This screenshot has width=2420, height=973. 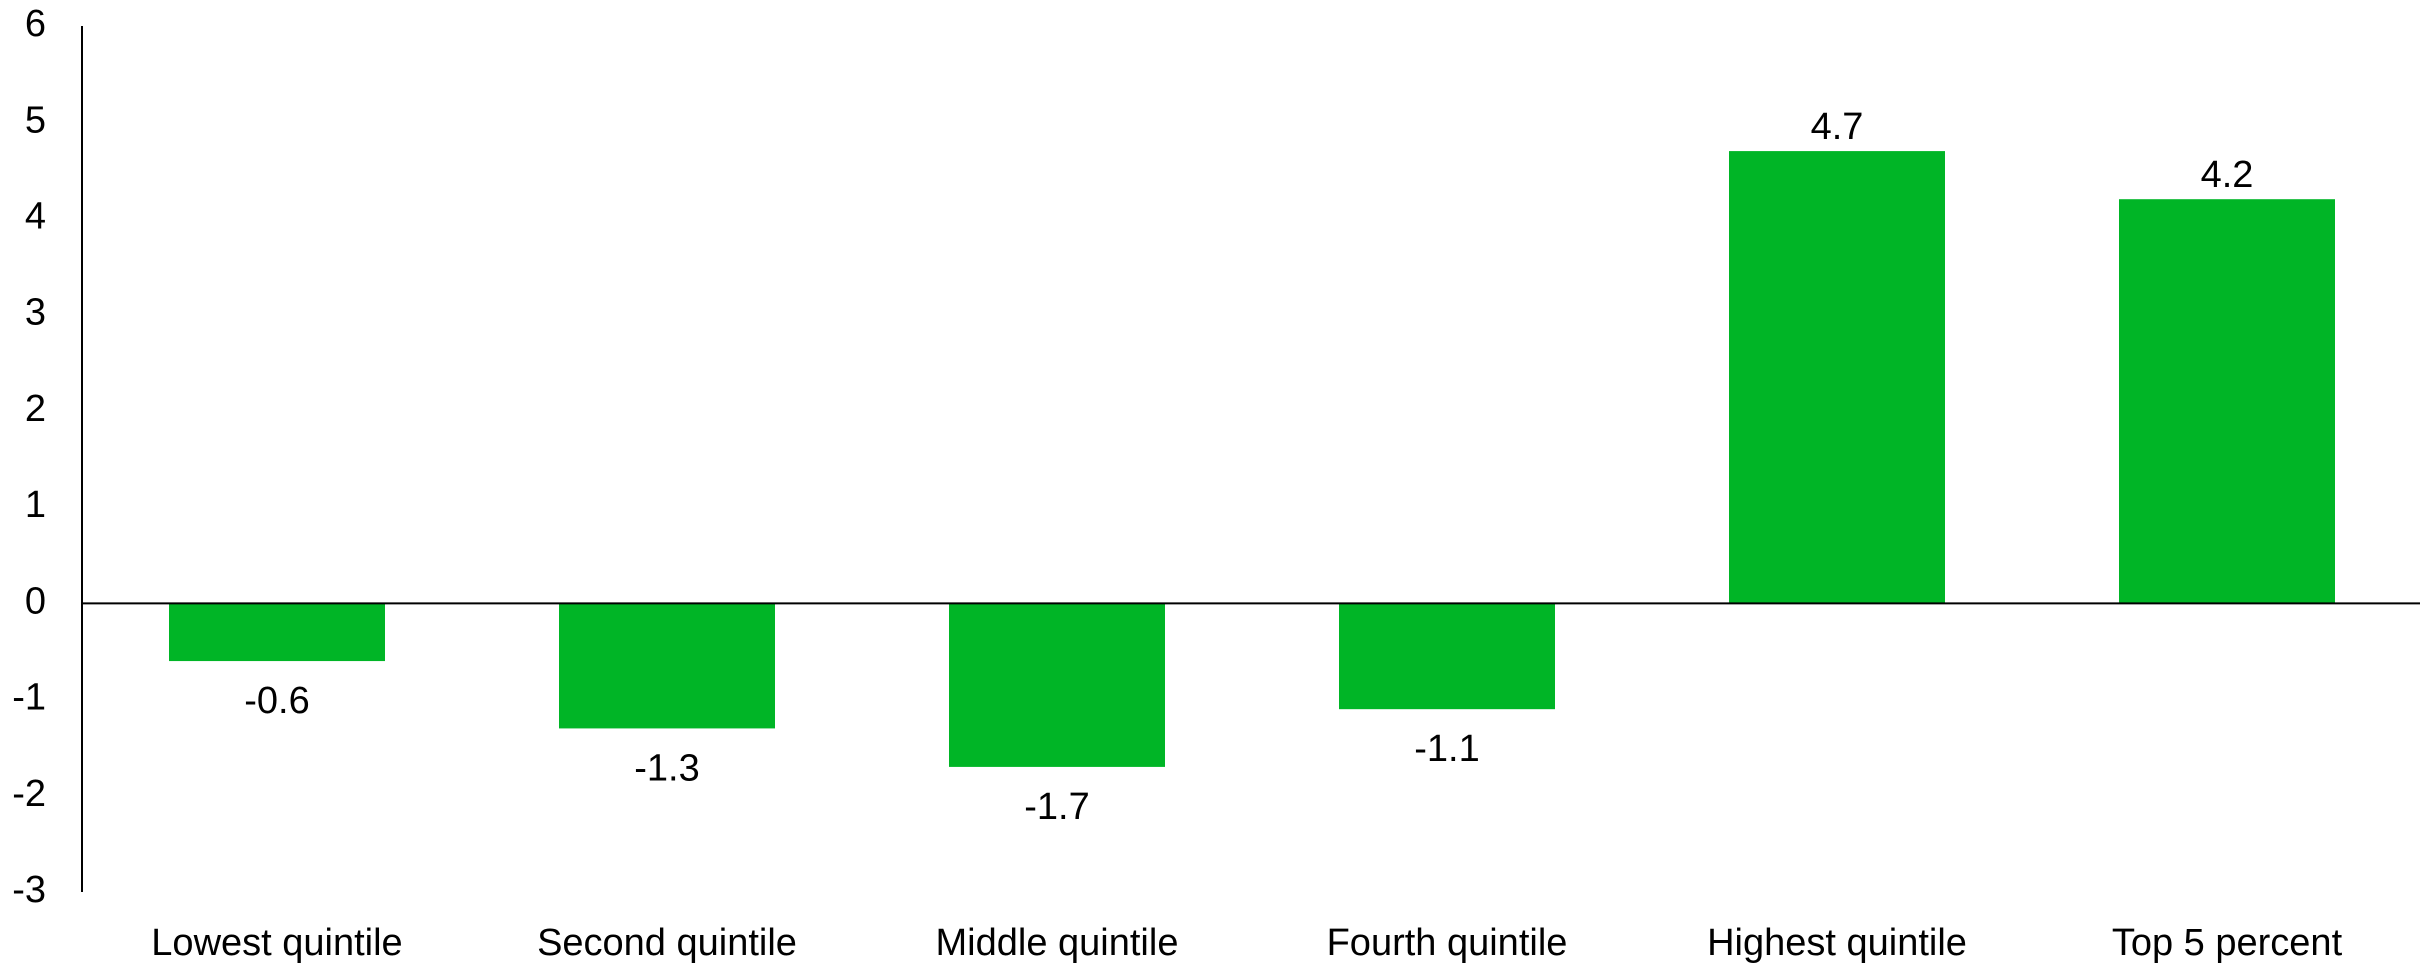 What do you see at coordinates (1446, 749) in the screenshot?
I see `bar-value-label: -1.1` at bounding box center [1446, 749].